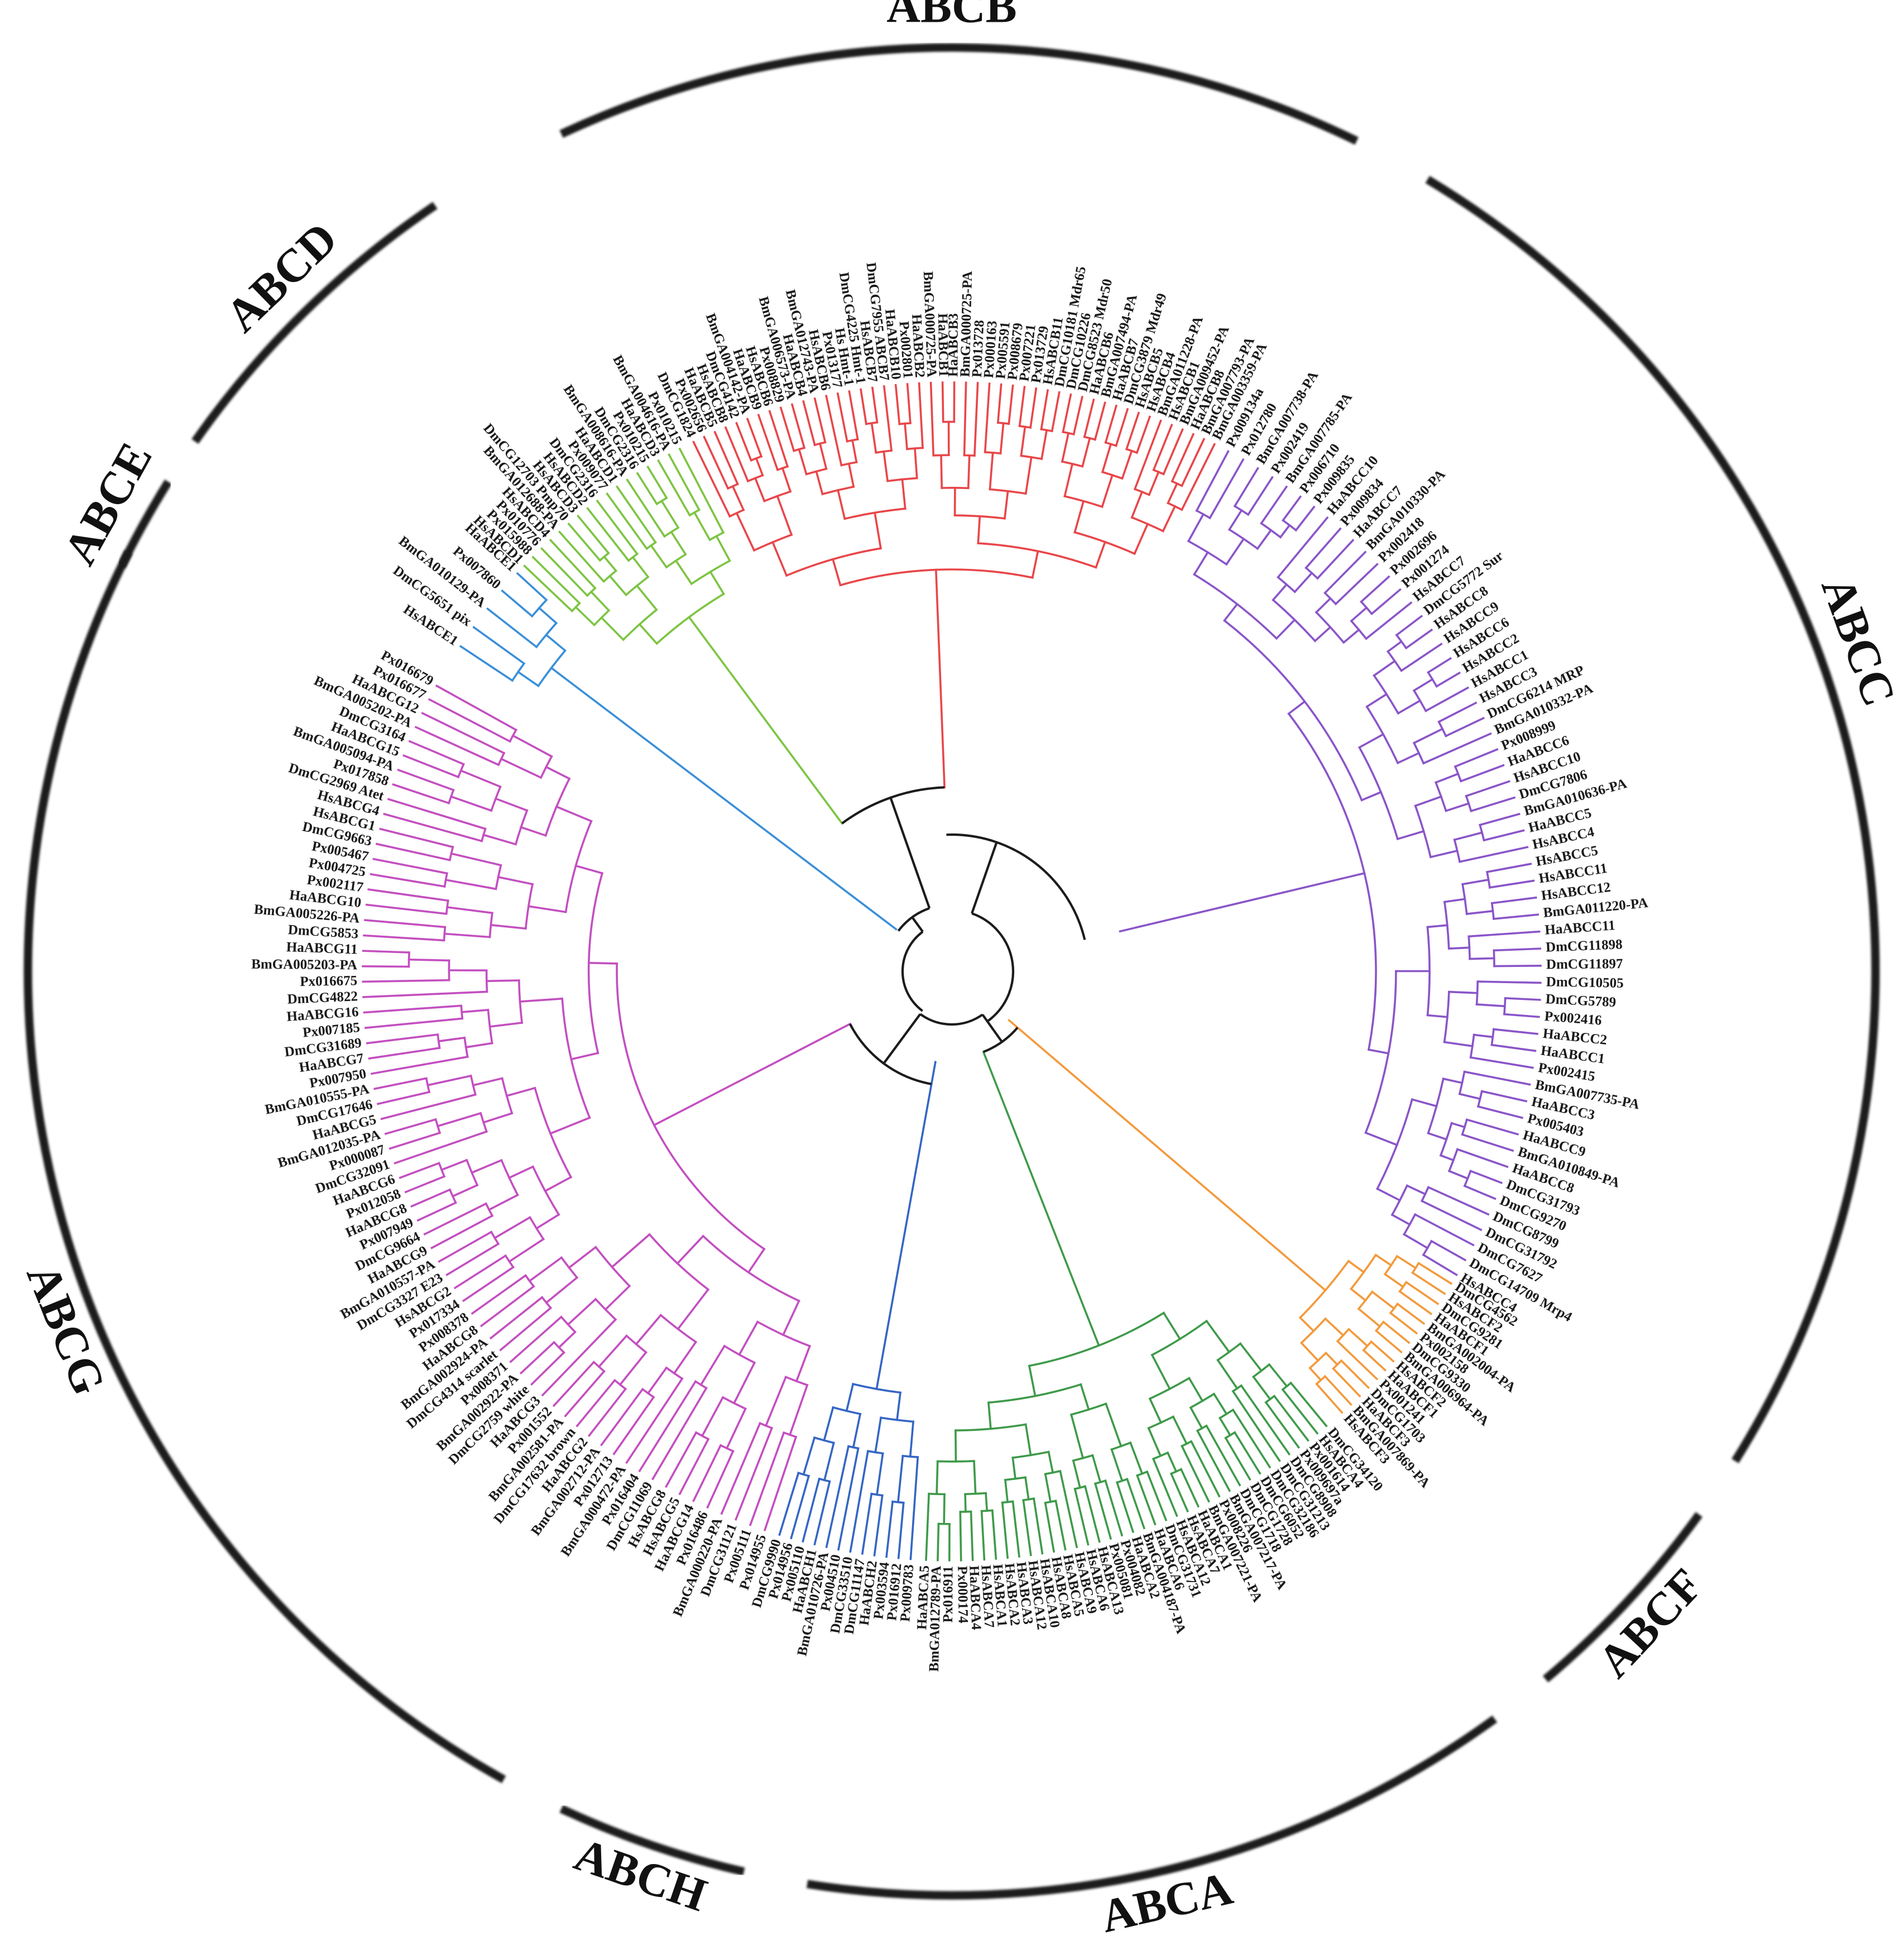 The width and height of the screenshot is (1904, 1959). Describe the element at coordinates (890, 1054) in the screenshot. I see `backbone-branch` at that location.